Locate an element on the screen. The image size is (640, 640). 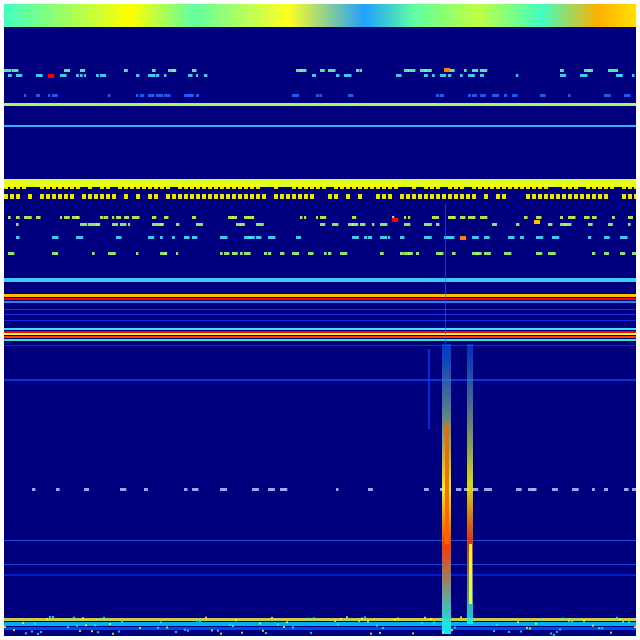
vertical-streak is located at coordinates (445, 274).